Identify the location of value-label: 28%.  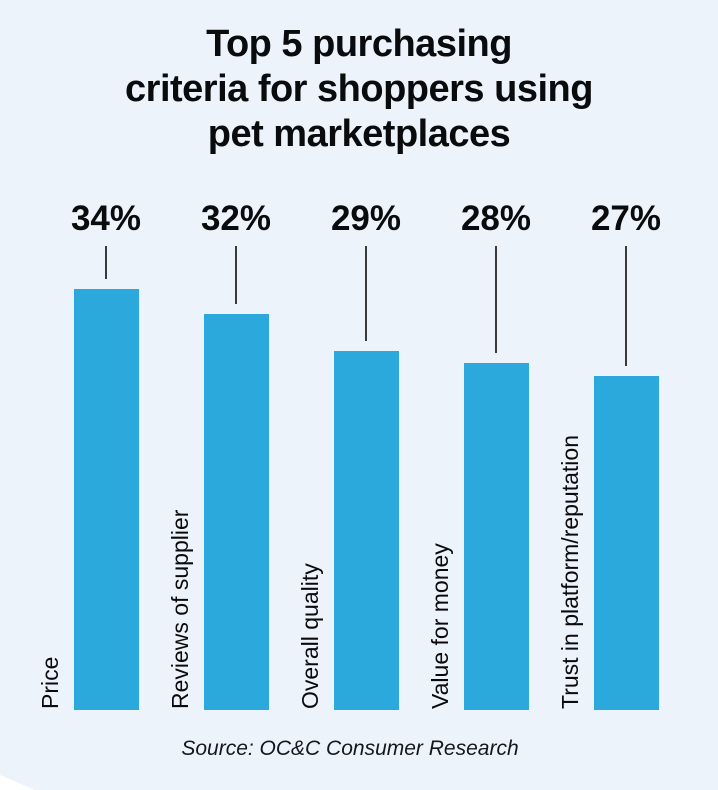
(496, 218).